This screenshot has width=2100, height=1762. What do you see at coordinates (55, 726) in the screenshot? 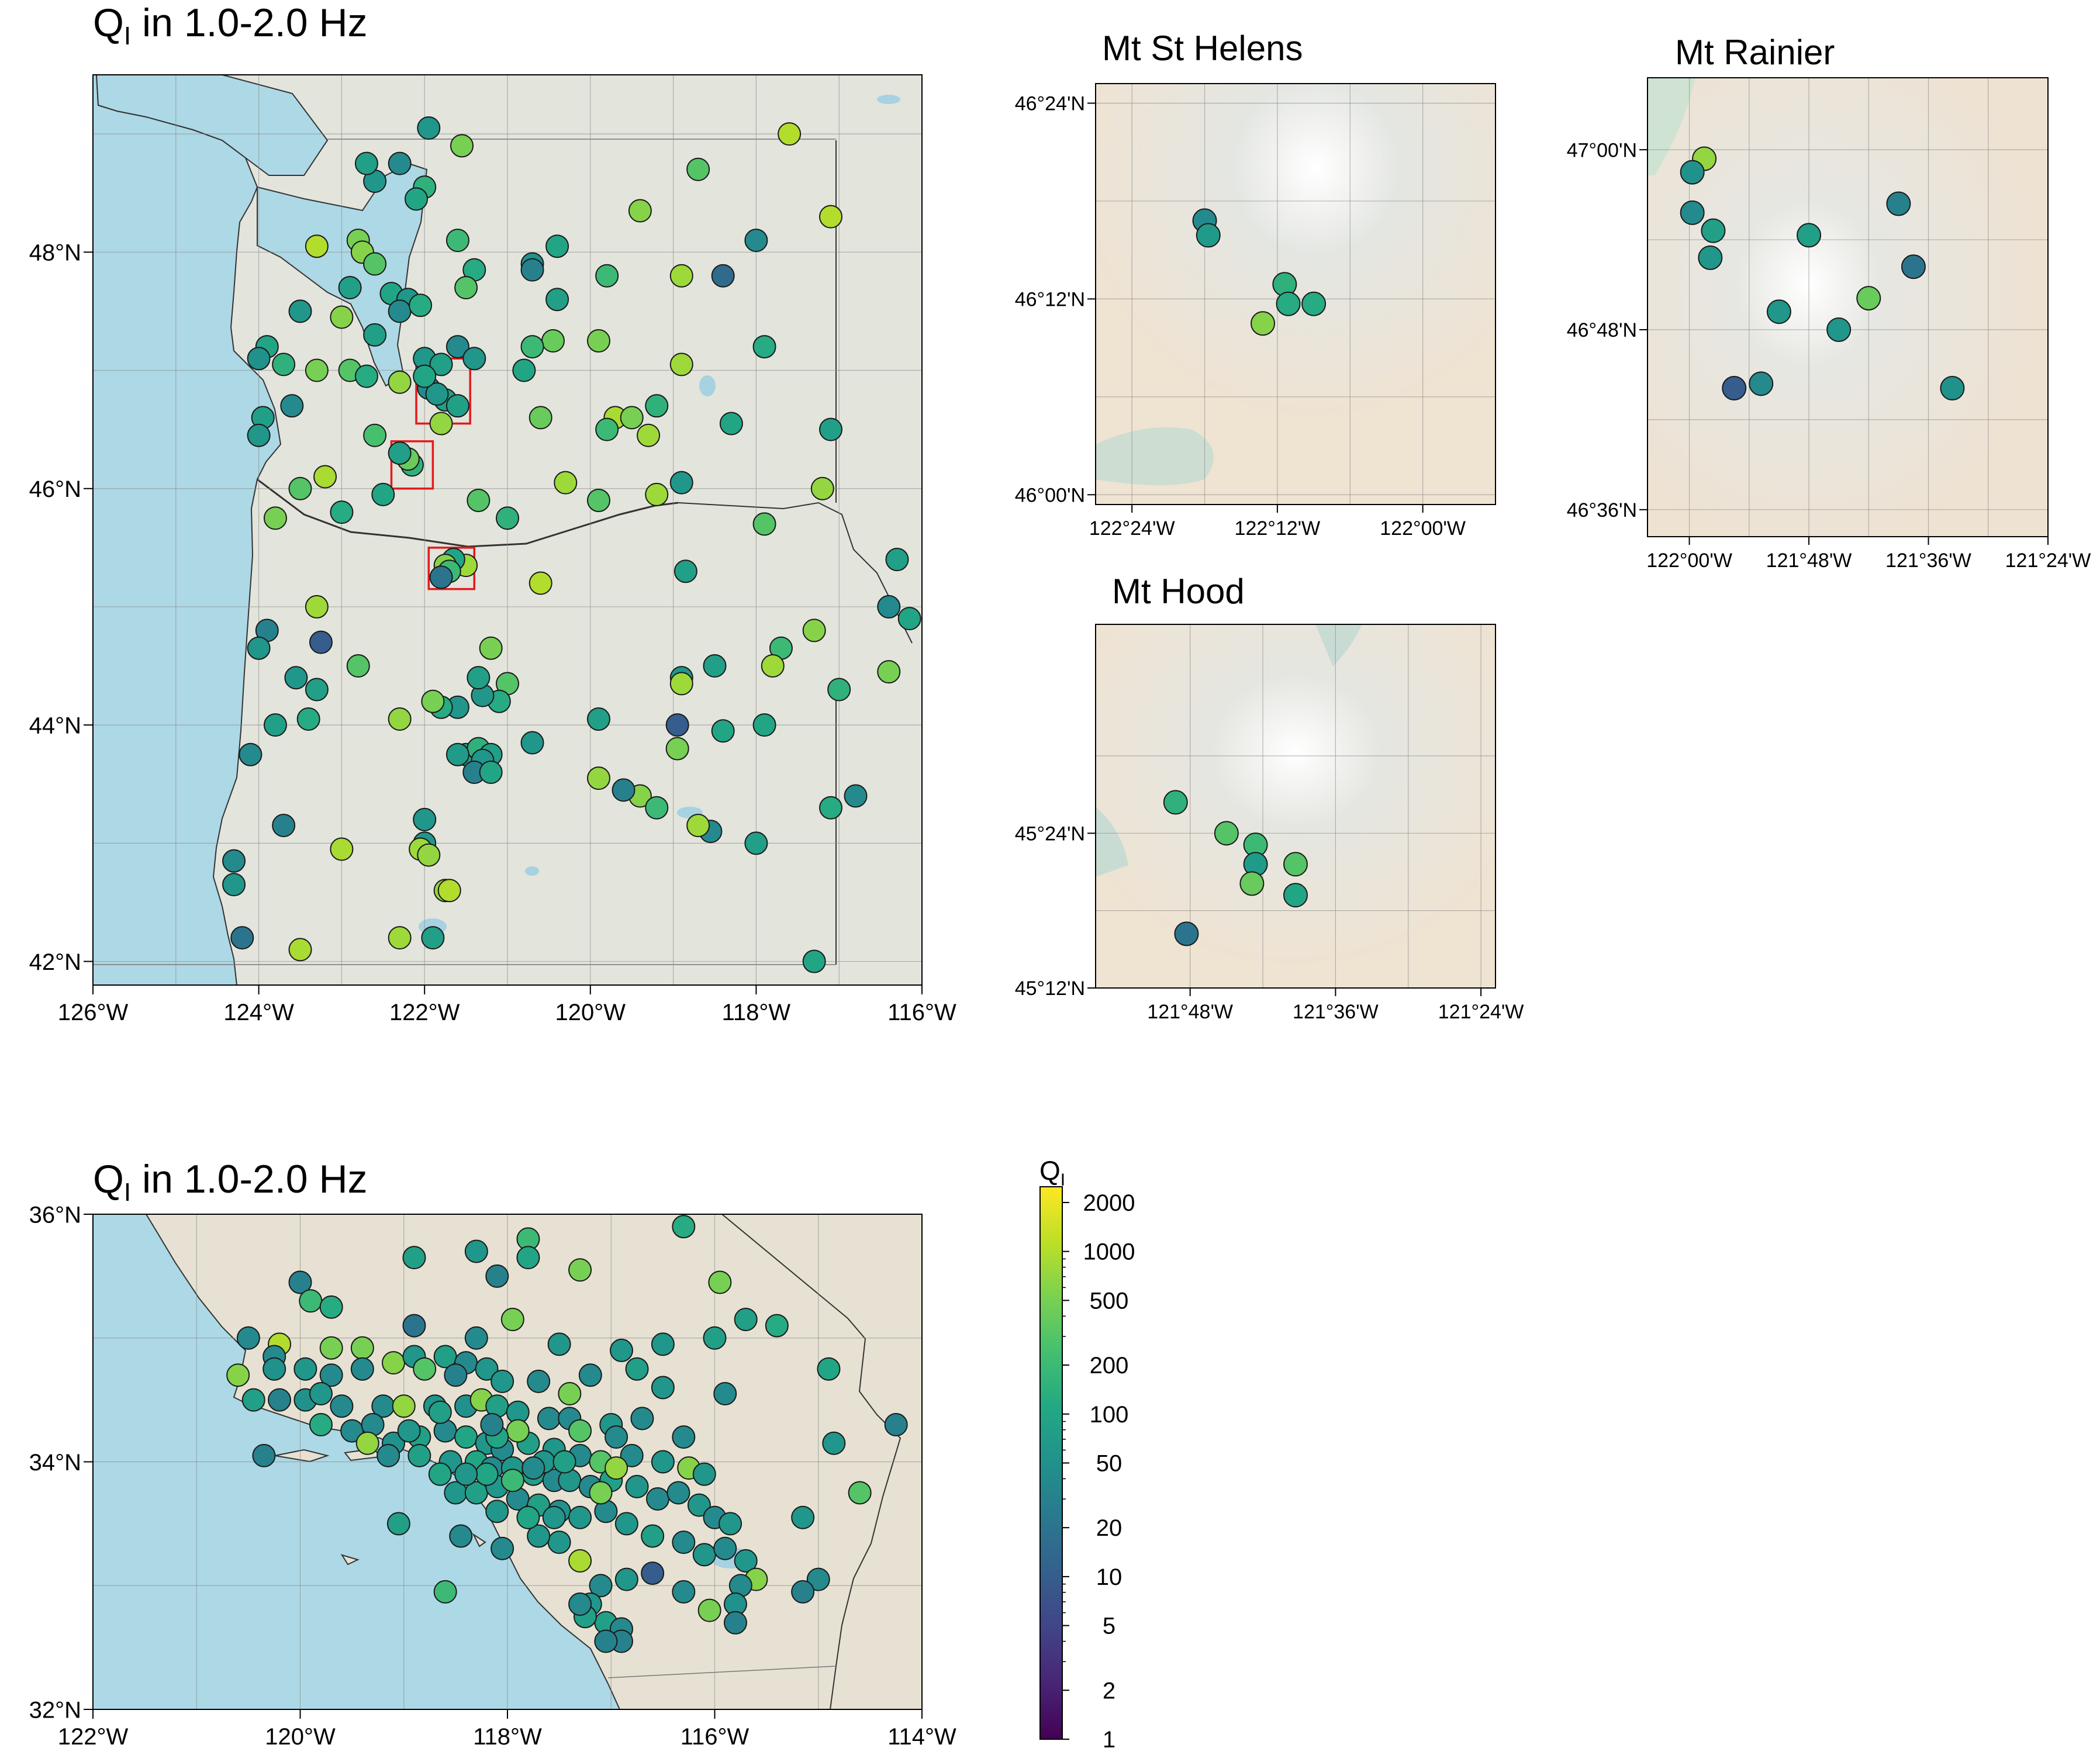
I see `y-tick-label: 44°N` at bounding box center [55, 726].